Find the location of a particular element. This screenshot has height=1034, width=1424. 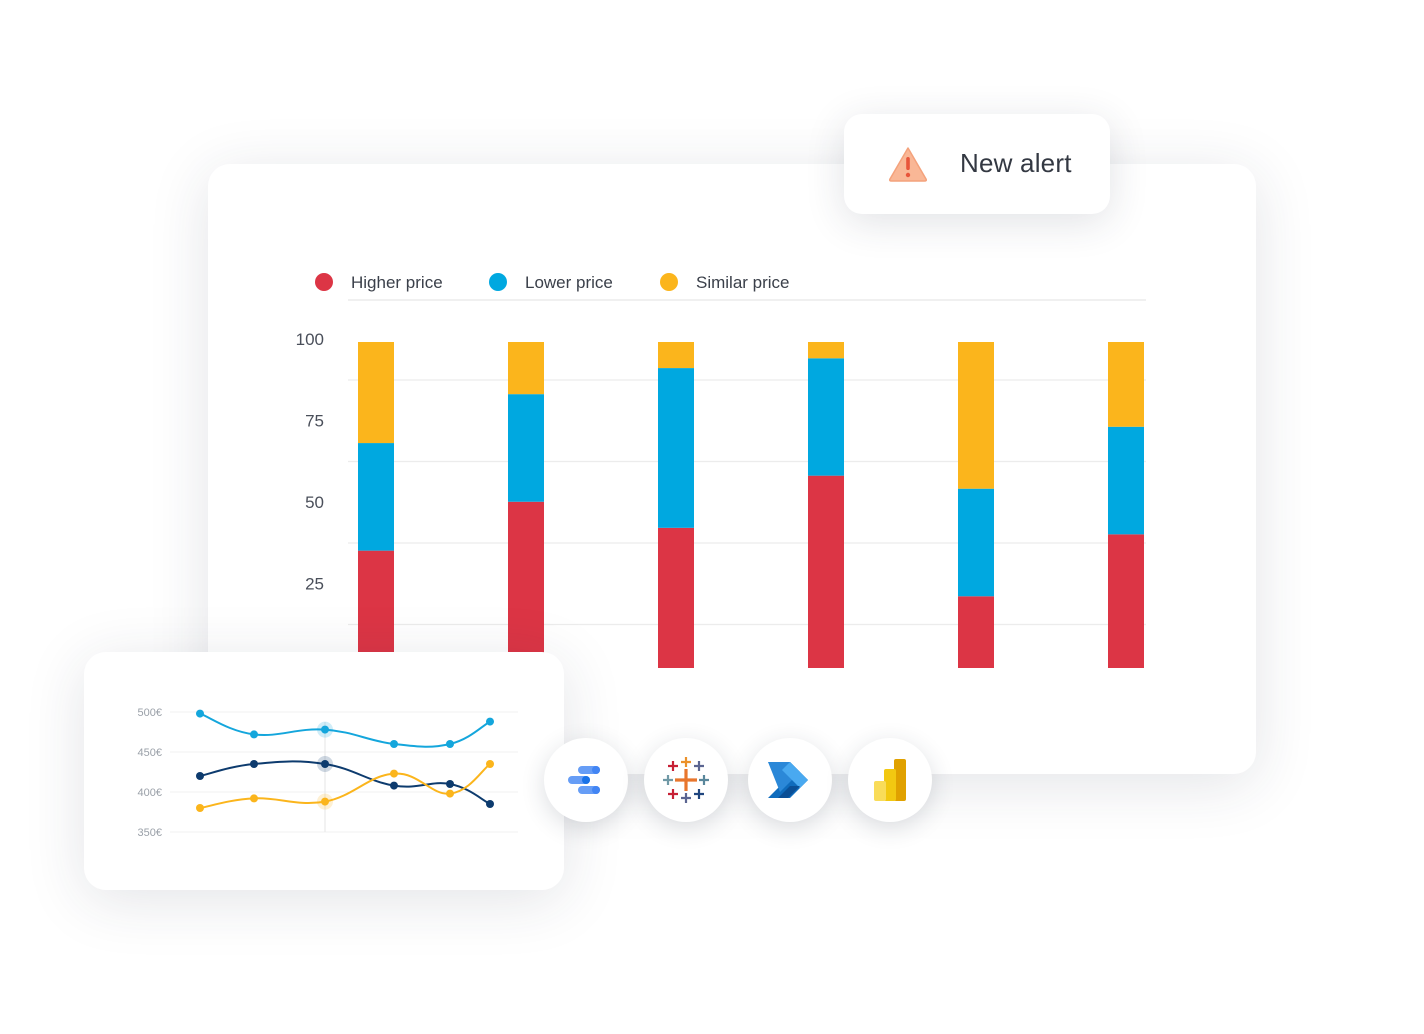

bar-4-lower is located at coordinates (826, 417).